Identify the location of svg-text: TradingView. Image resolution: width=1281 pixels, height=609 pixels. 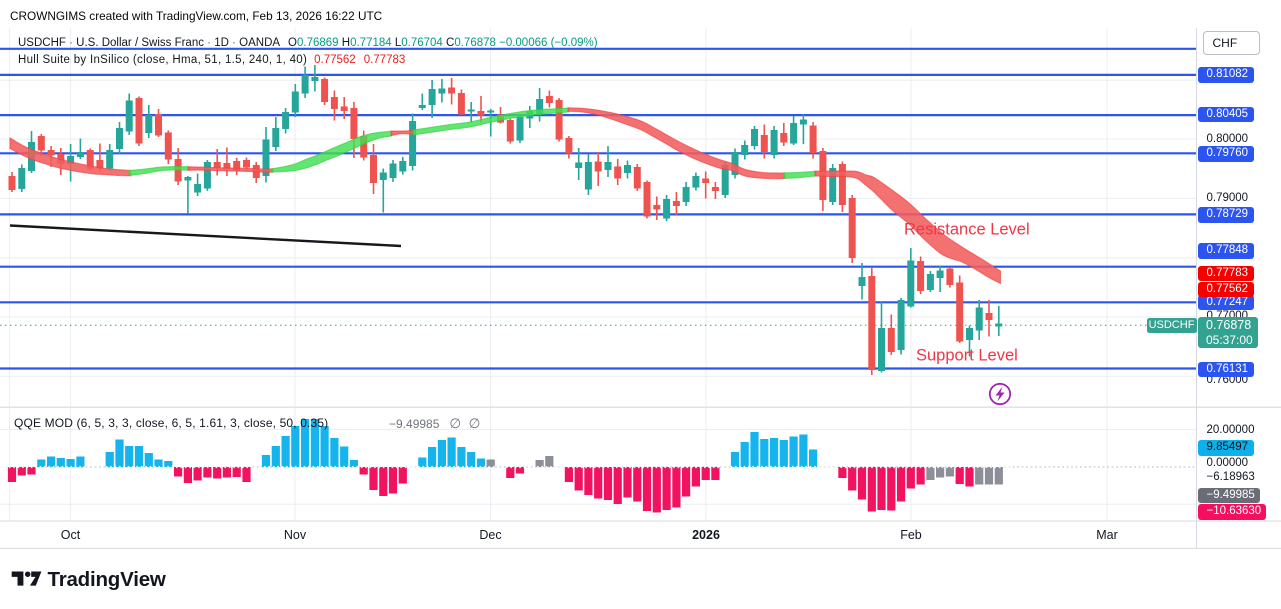
(107, 579).